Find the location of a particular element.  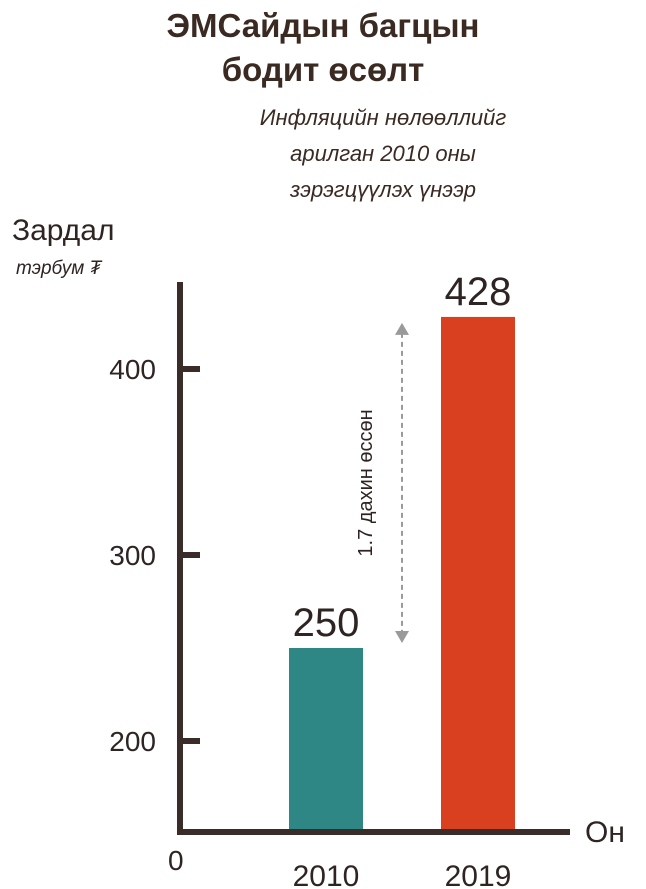

growth-annotation: 1.7 дахин өссөн is located at coordinates (366, 482).